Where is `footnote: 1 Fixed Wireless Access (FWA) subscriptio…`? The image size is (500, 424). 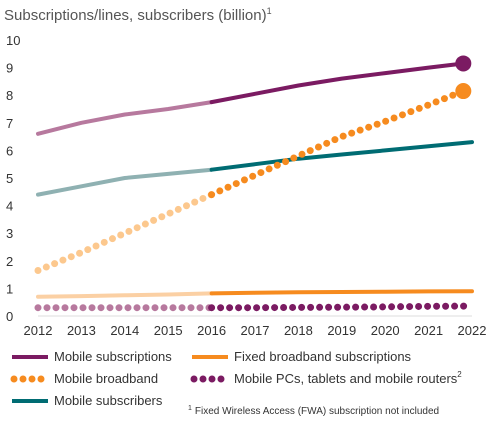
footnote: 1 Fixed Wireless Access (FWA) subscriptio… is located at coordinates (313, 411).